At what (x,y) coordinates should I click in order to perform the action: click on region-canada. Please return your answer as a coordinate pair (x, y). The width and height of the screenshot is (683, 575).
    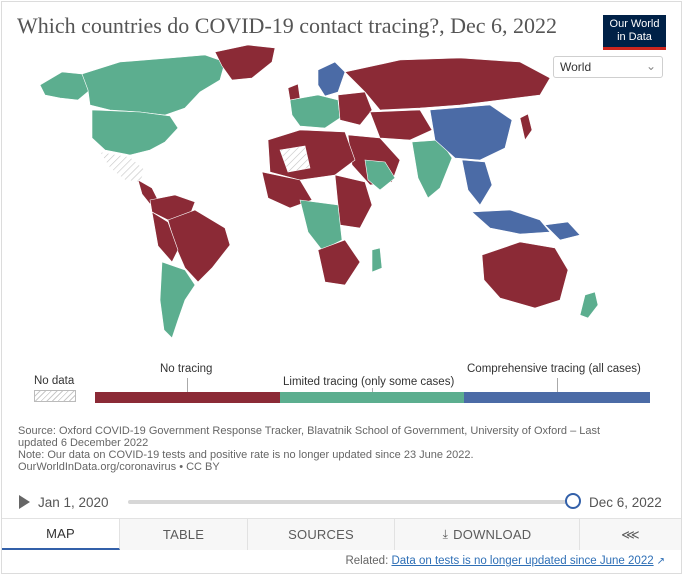
    Looking at the image, I should click on (153, 85).